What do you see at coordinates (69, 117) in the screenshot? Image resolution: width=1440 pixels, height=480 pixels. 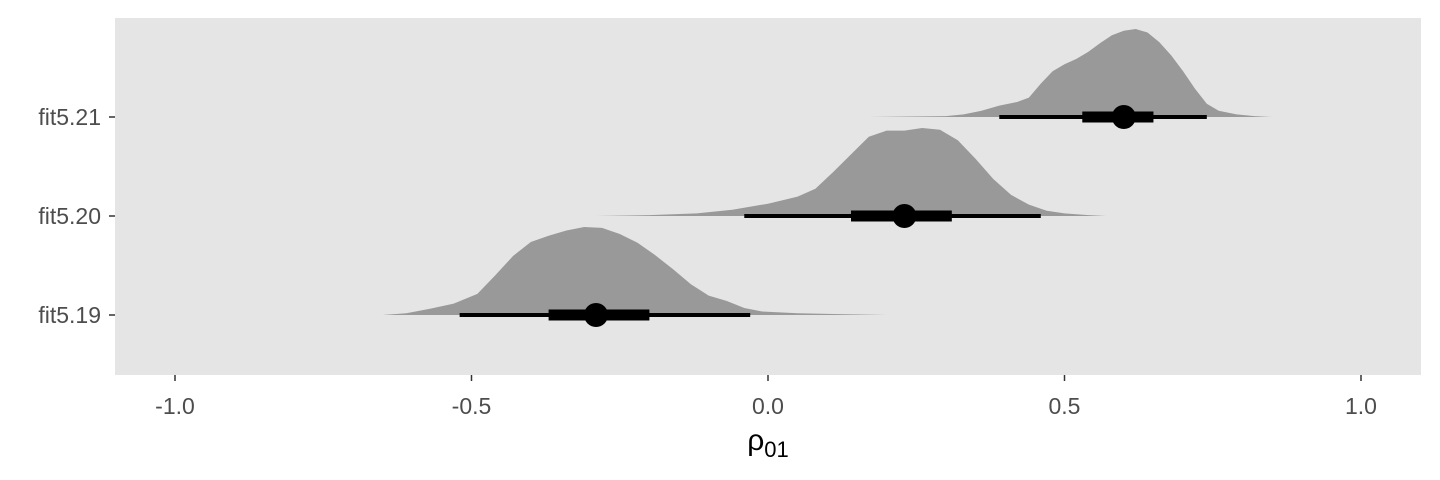 I see `y-tick-label-fit5-21: fit5.21` at bounding box center [69, 117].